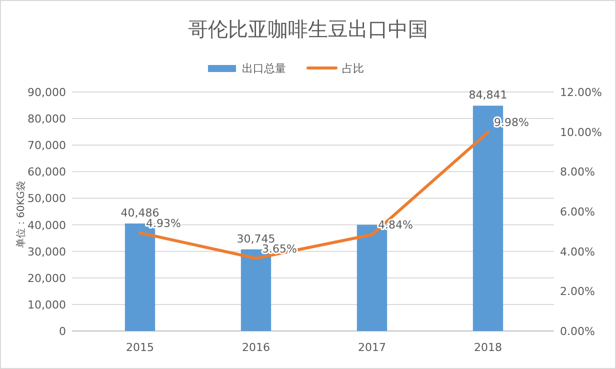 Image resolution: width=616 pixels, height=369 pixels. Describe the element at coordinates (47, 145) in the screenshot. I see `y-tick-label: 70,000` at that location.